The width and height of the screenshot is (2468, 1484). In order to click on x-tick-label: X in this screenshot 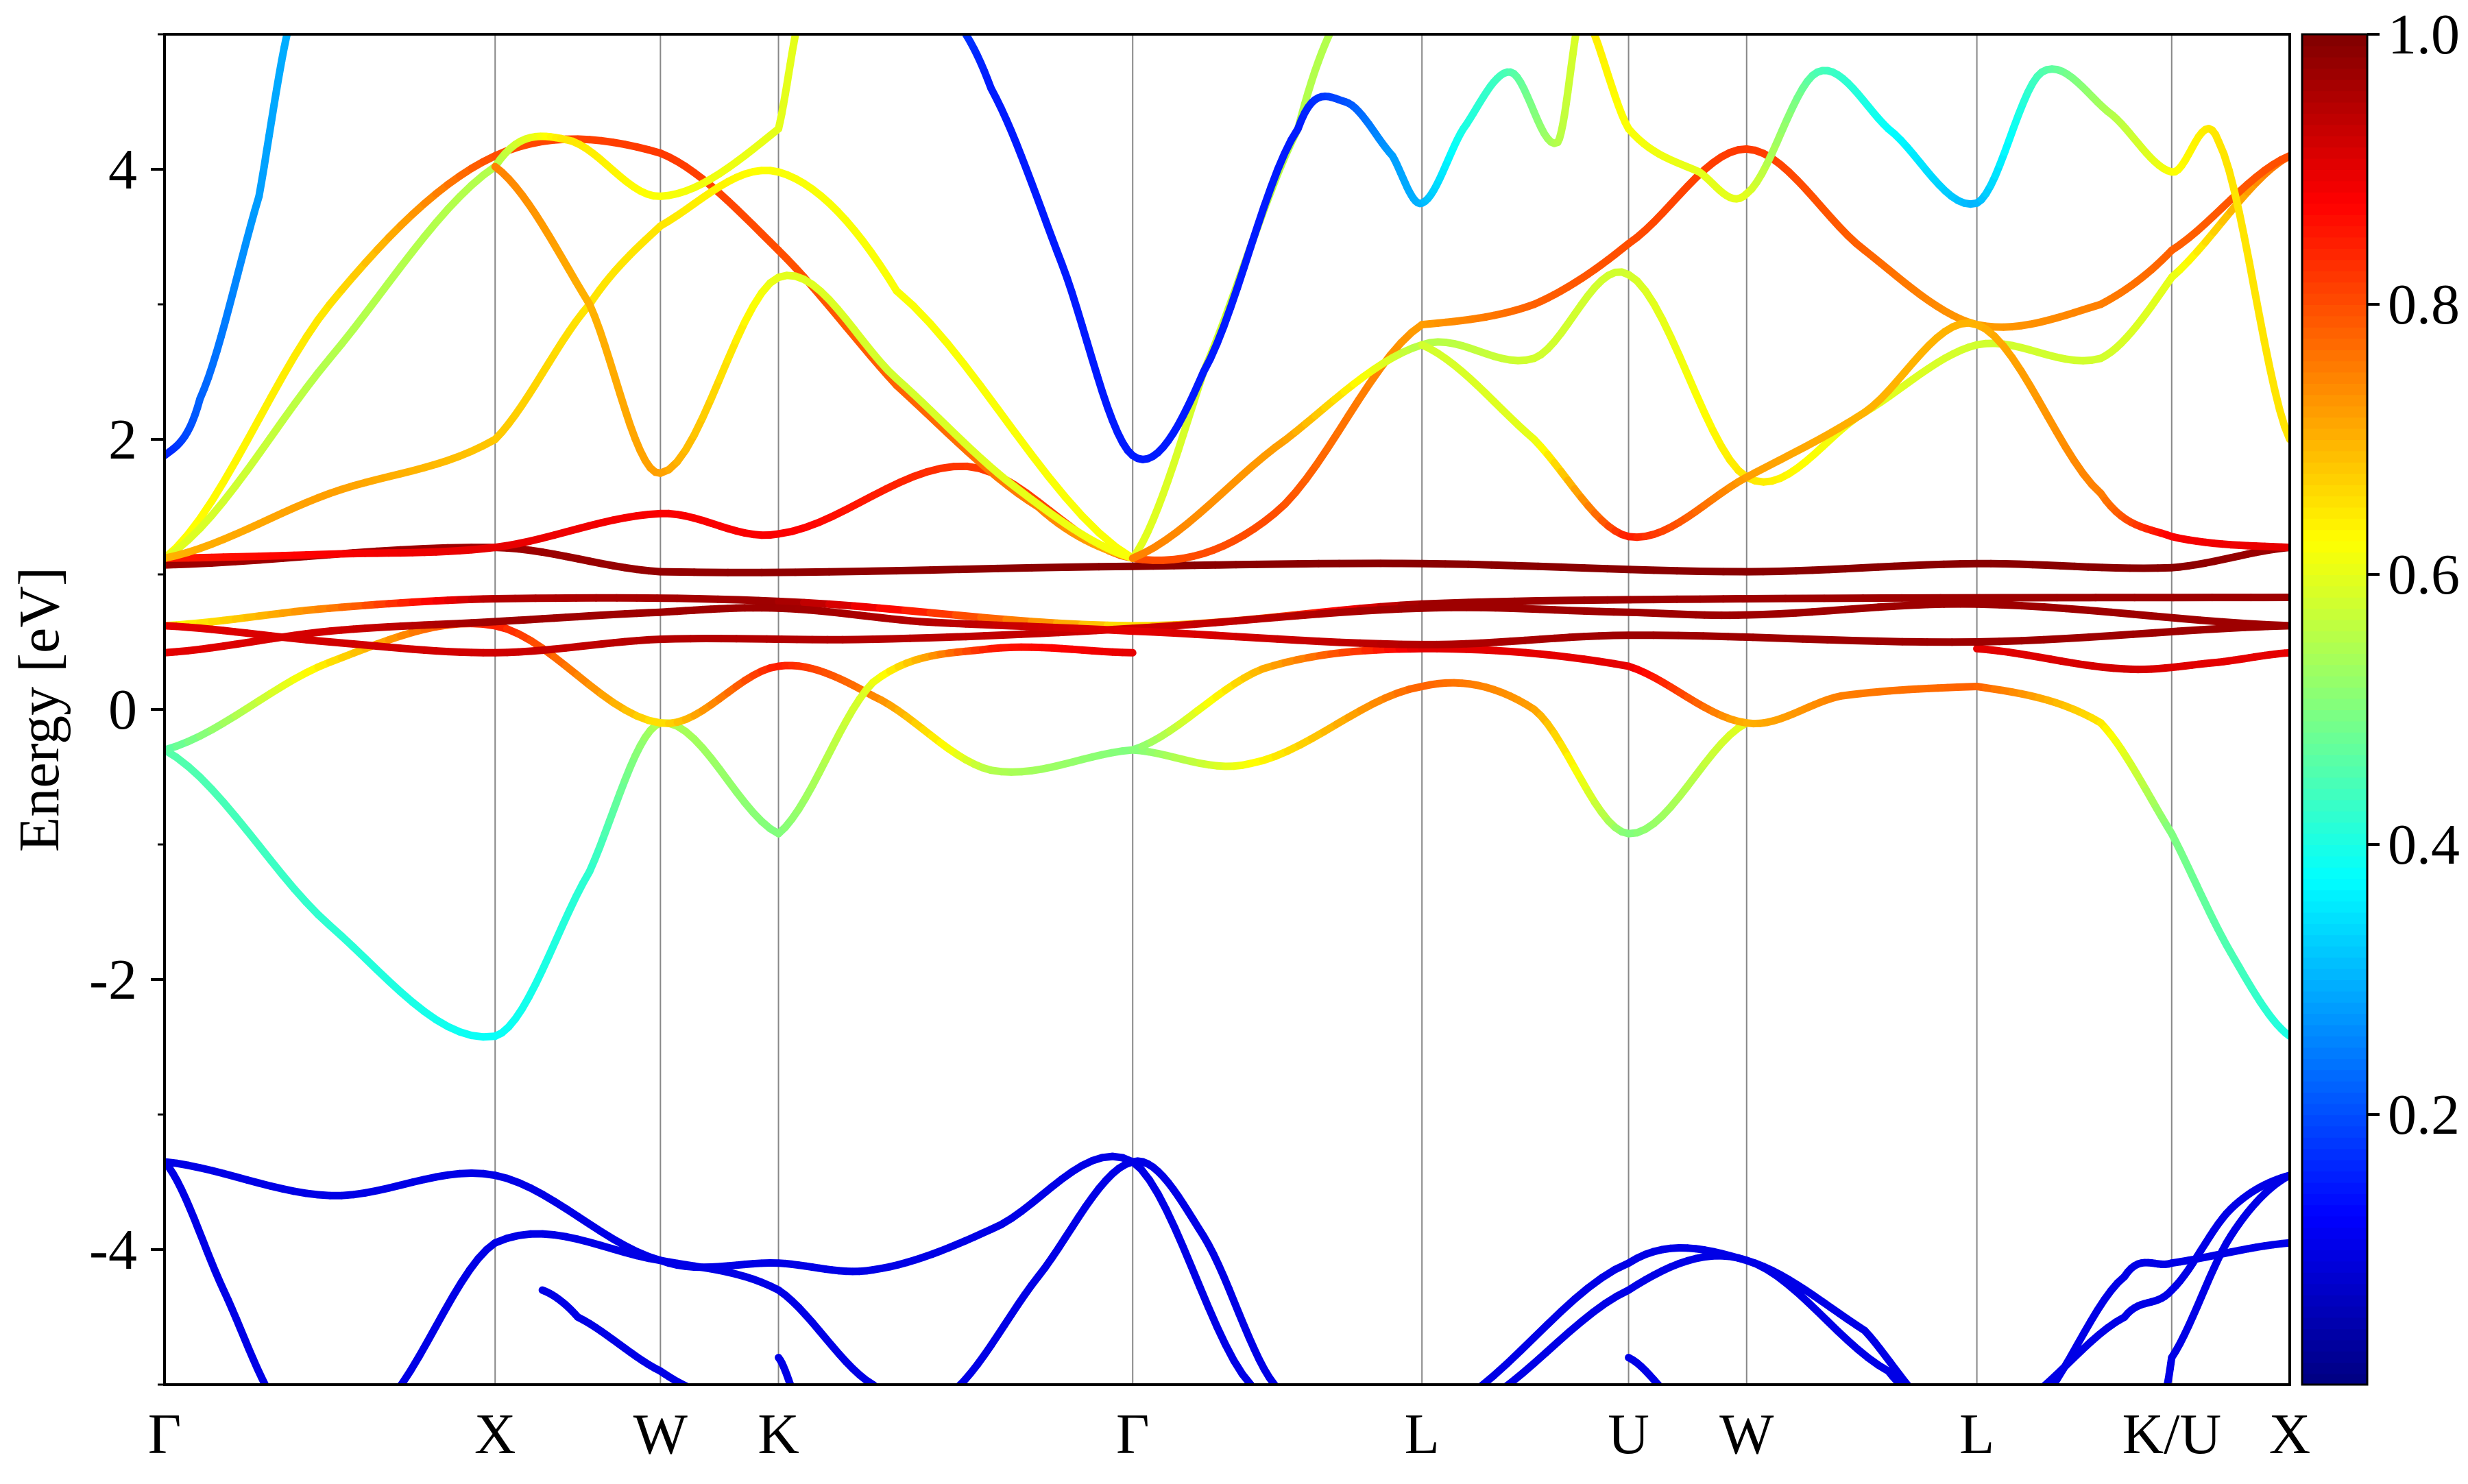, I will do `click(2290, 1434)`.